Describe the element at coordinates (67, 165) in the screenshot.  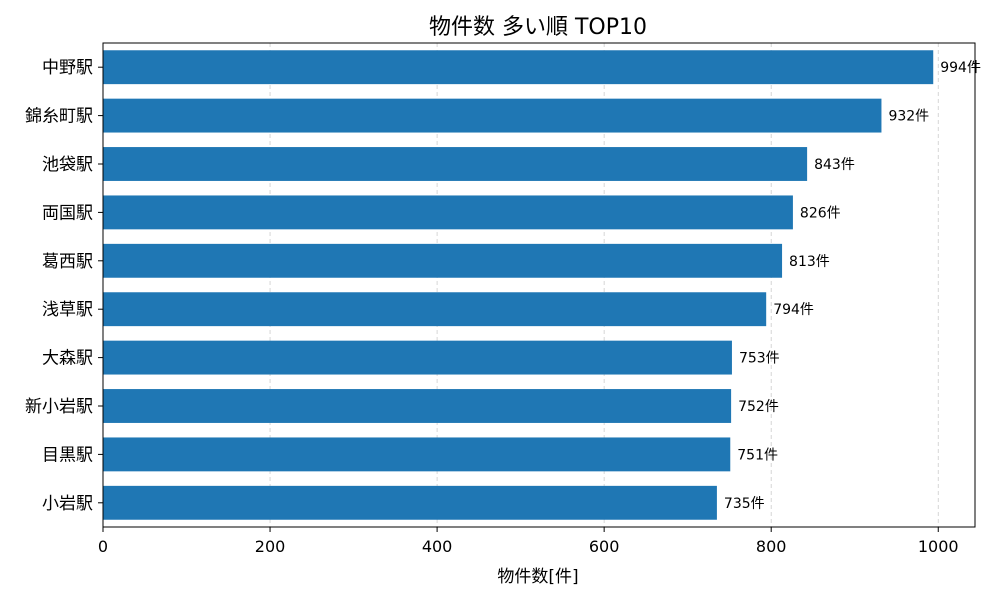
I see `y-tick-label: 池袋駅` at that location.